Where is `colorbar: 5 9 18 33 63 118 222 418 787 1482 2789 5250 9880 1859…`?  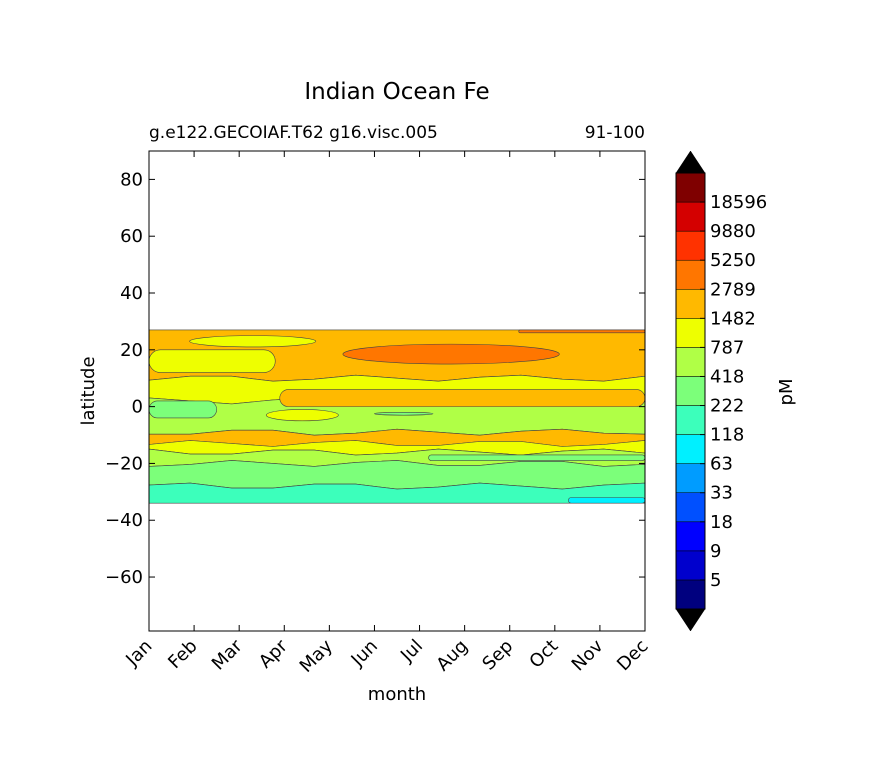
colorbar: 5 9 18 33 63 118 222 418 787 1482 2789 5250 9880 1859… is located at coordinates (721, 391).